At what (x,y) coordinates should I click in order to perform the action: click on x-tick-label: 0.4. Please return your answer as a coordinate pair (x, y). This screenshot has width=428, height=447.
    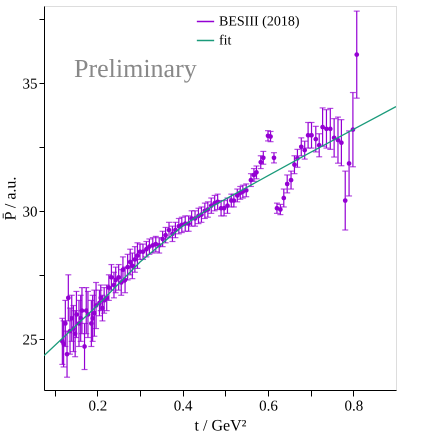
    Looking at the image, I should click on (184, 406).